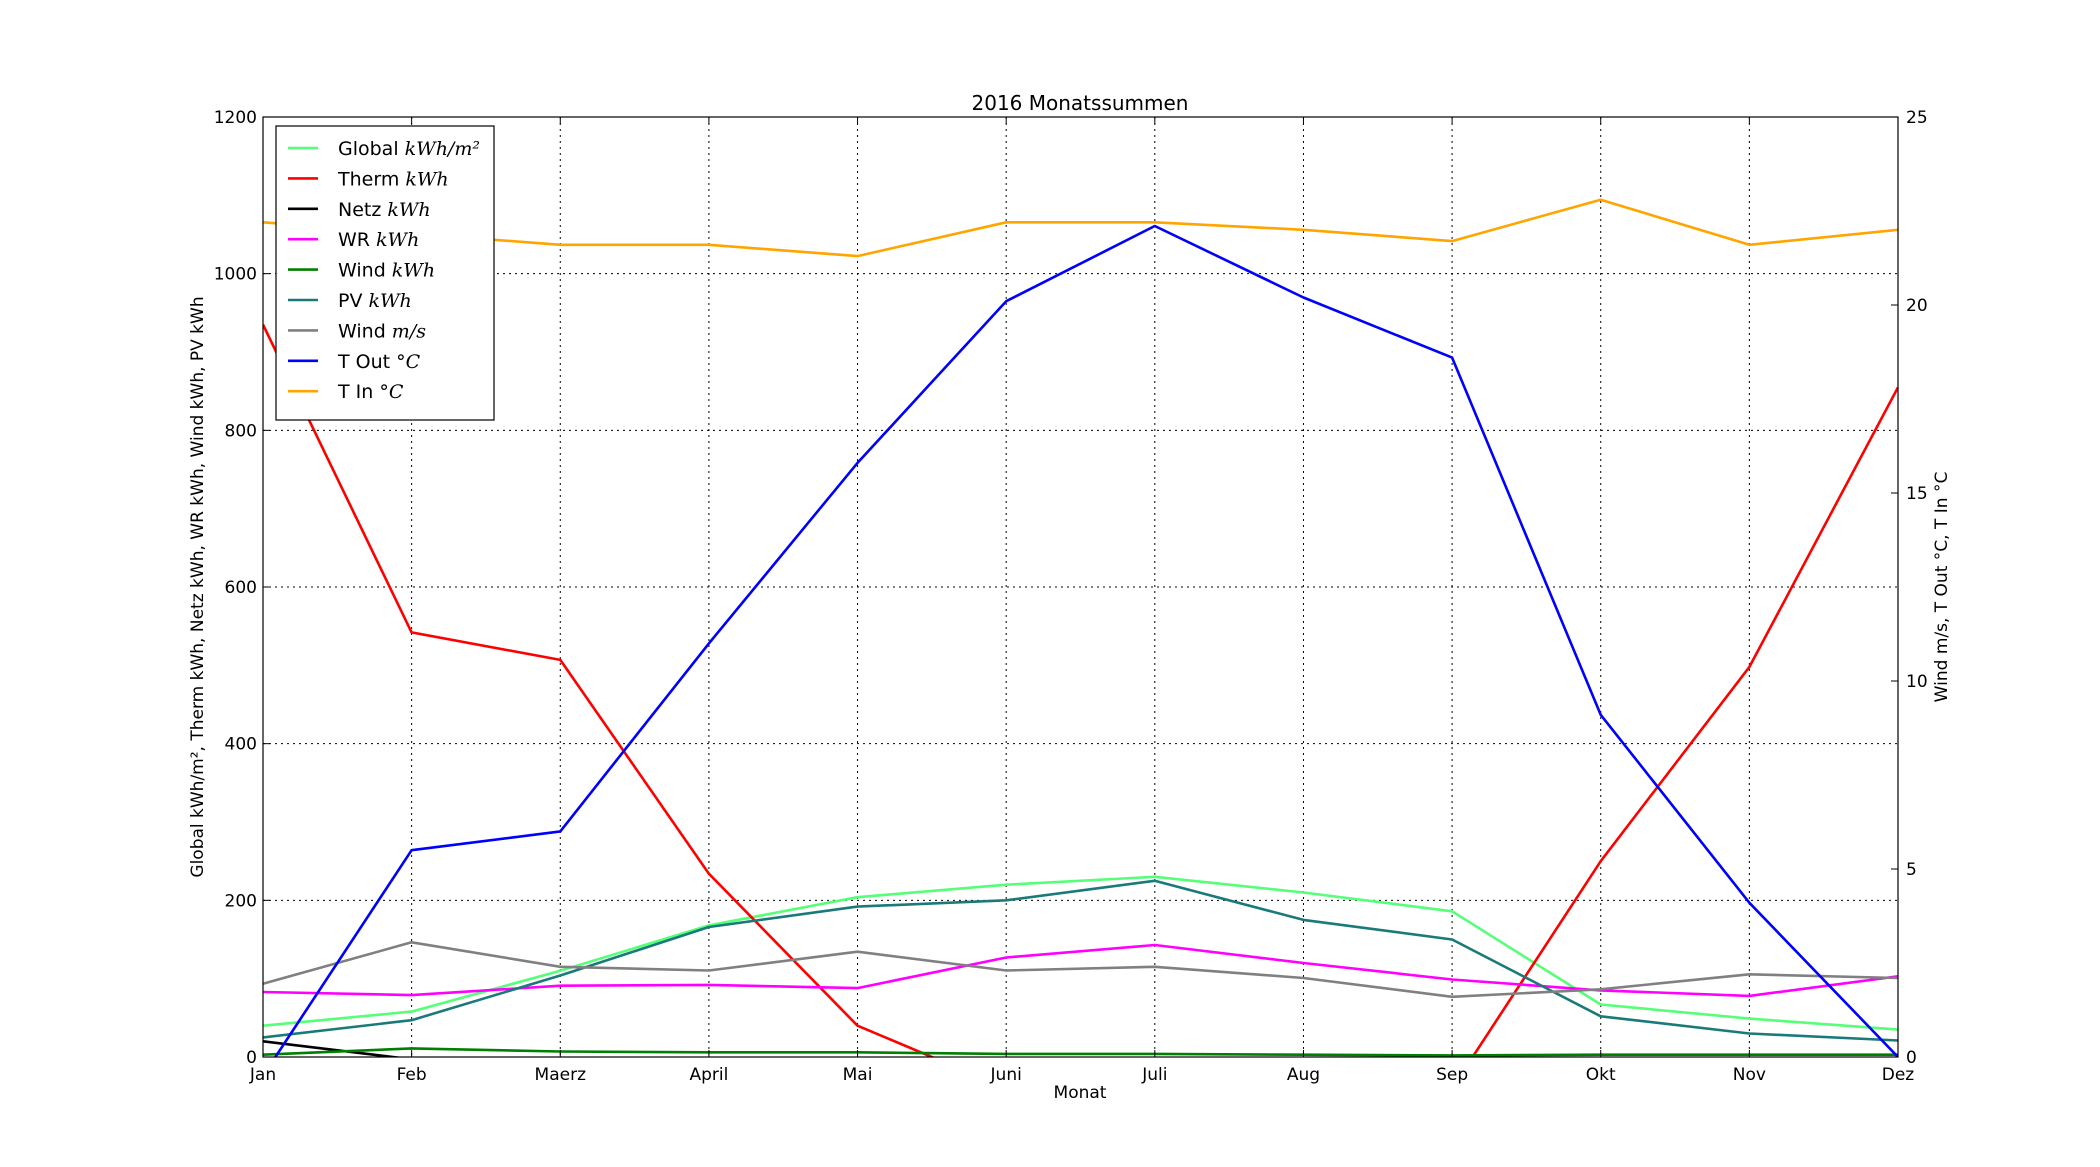 The width and height of the screenshot is (2100, 1167). What do you see at coordinates (1917, 306) in the screenshot?
I see `y-tick-label-right: 20` at bounding box center [1917, 306].